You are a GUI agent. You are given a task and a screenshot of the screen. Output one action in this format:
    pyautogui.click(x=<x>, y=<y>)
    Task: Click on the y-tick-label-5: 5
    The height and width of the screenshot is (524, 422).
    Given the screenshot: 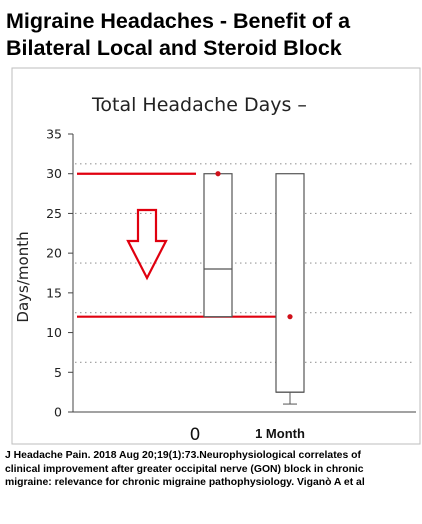 What is the action you would take?
    pyautogui.click(x=58, y=372)
    